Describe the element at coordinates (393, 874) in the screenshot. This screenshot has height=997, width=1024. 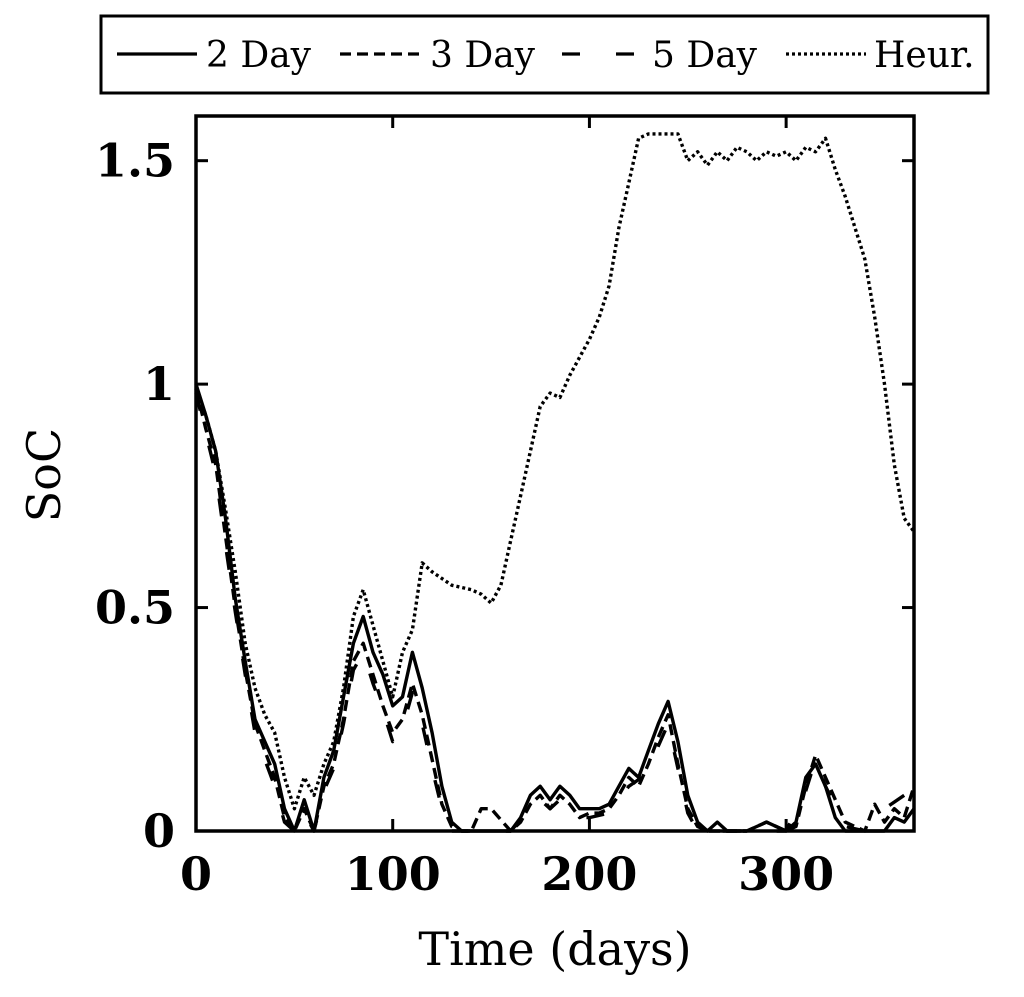
I see `x-tick-label: 100` at that location.